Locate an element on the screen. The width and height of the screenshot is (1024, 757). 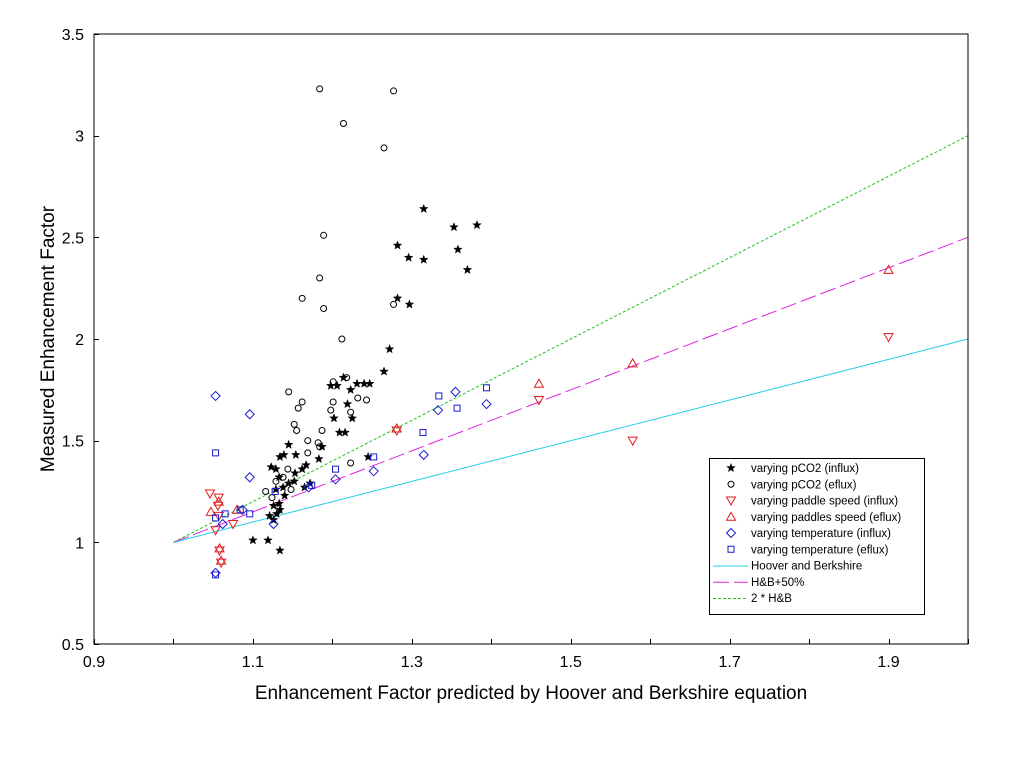
y-axis-title: Measured Enhancement Factor is located at coordinates (48, 338).